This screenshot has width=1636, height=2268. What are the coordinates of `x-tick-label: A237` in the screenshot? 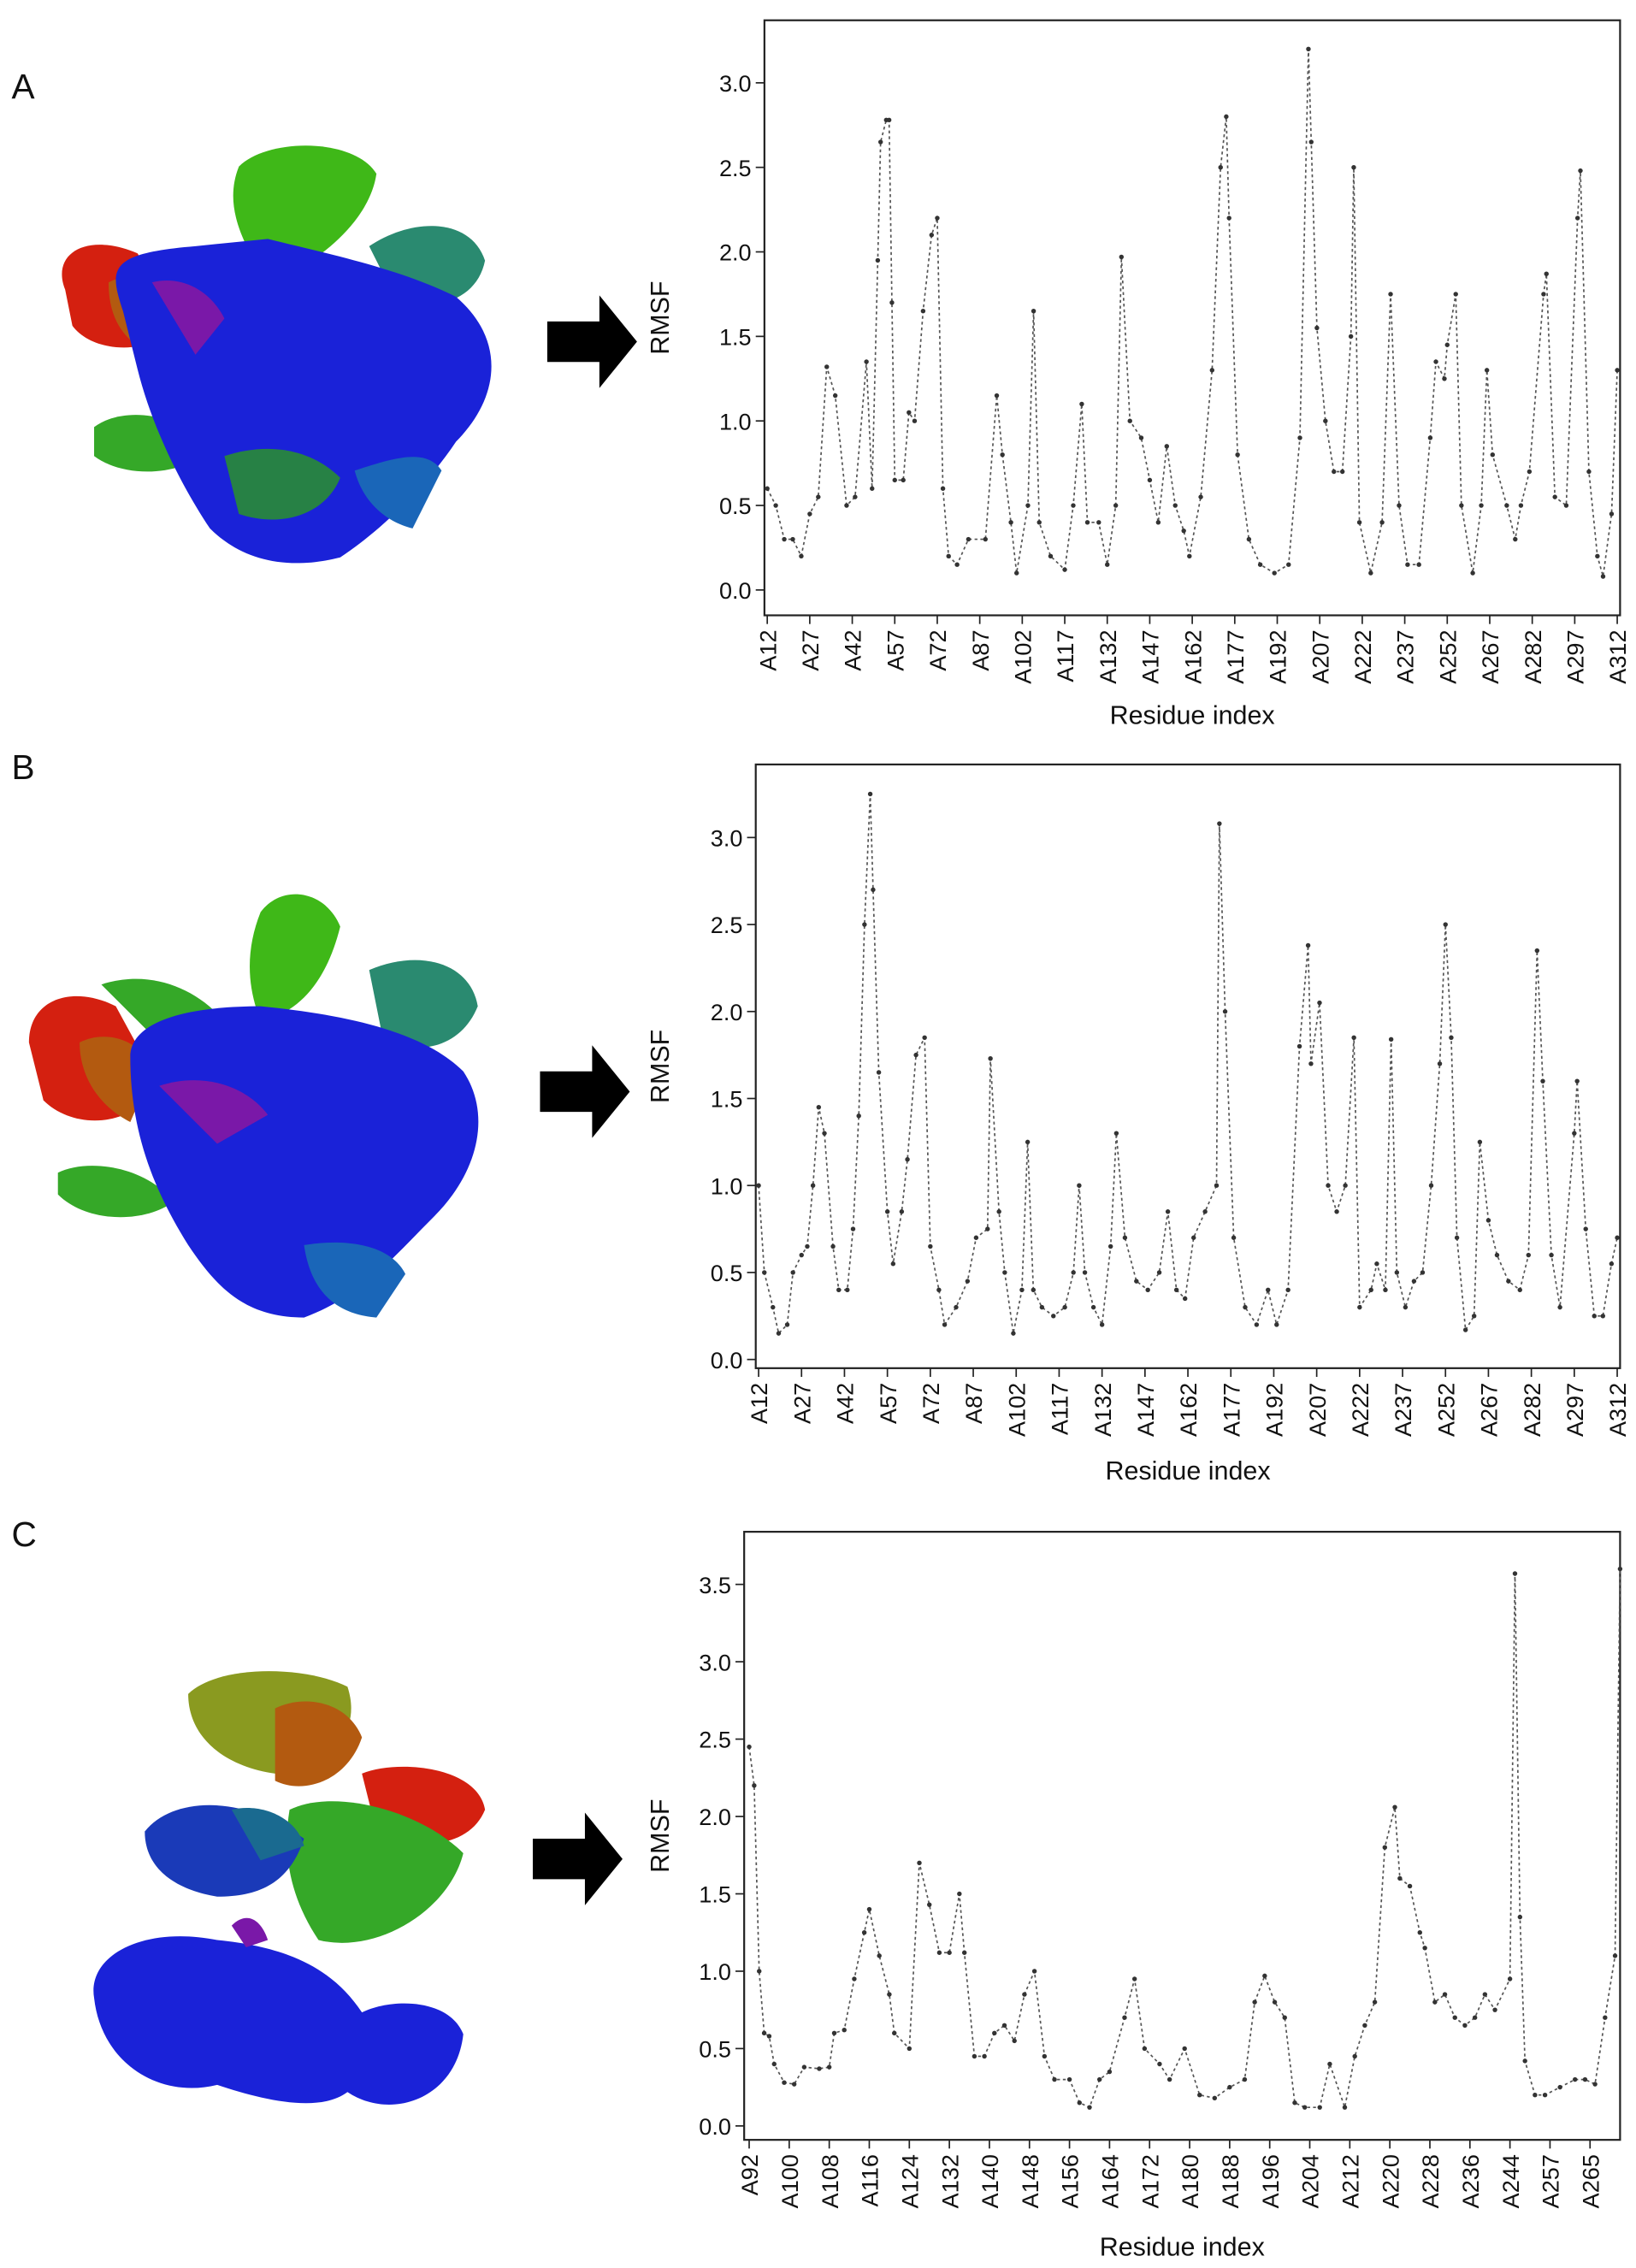 It's located at (1403, 1410).